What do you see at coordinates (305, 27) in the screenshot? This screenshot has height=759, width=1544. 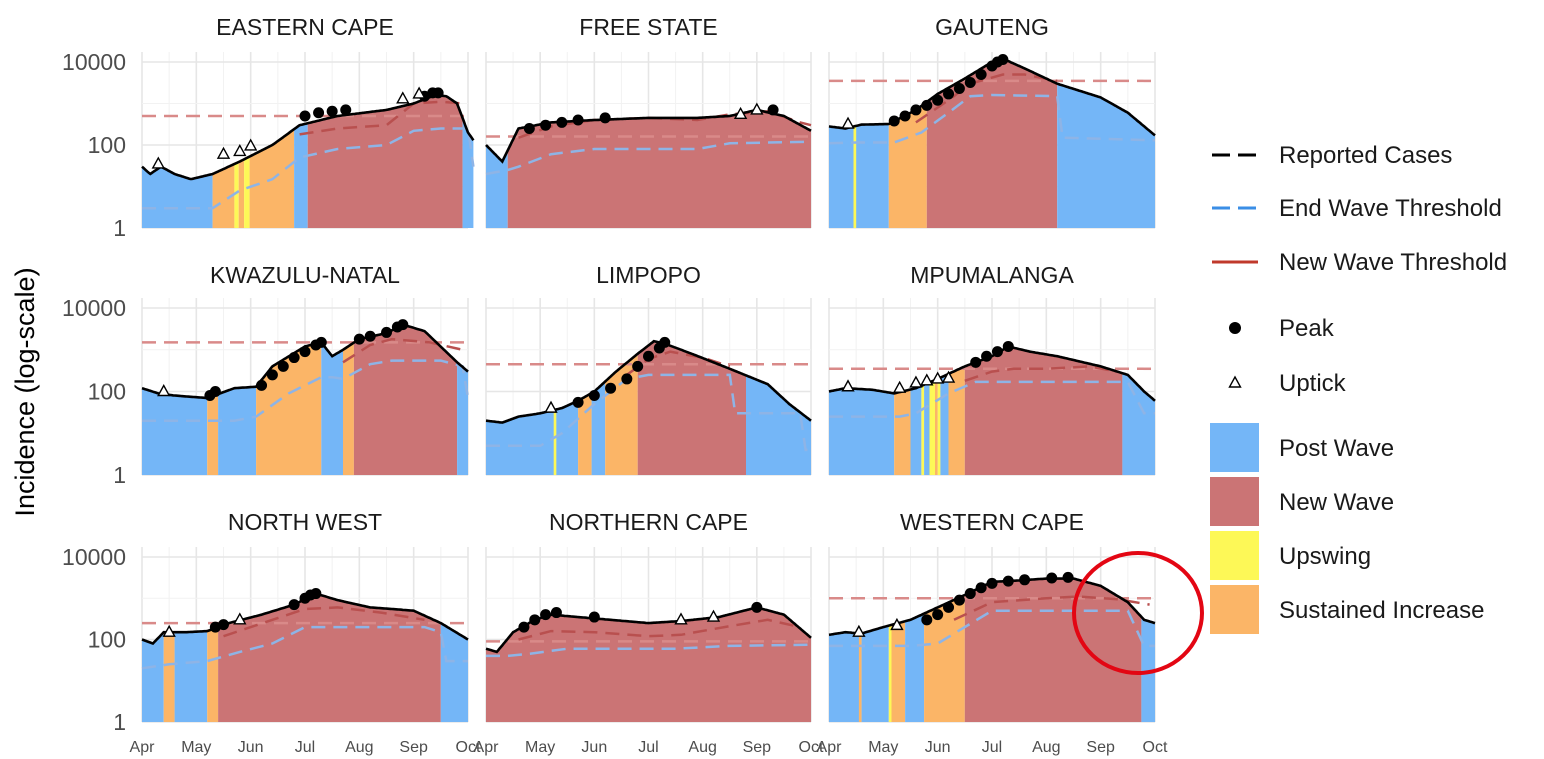 I see `panel-title-eastern-cape: EASTERN CAPE` at bounding box center [305, 27].